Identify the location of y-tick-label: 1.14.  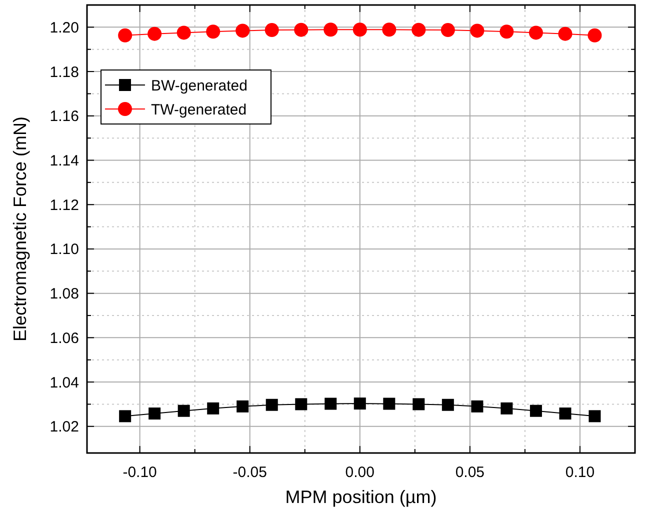
(64, 161).